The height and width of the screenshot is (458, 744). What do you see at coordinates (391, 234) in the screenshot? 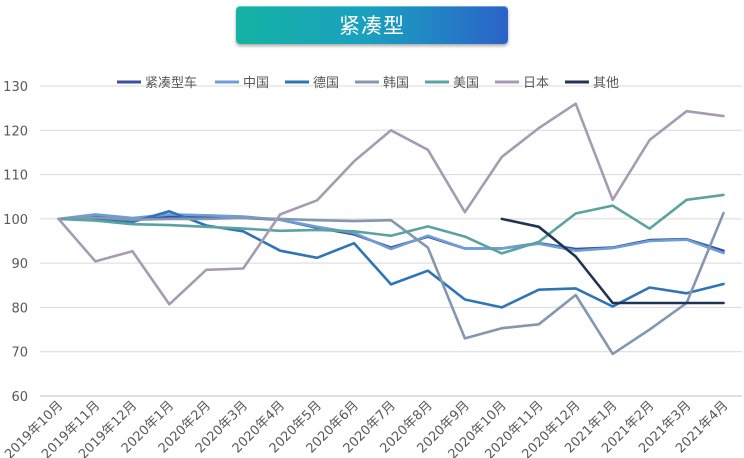
I see `series-line-中国` at bounding box center [391, 234].